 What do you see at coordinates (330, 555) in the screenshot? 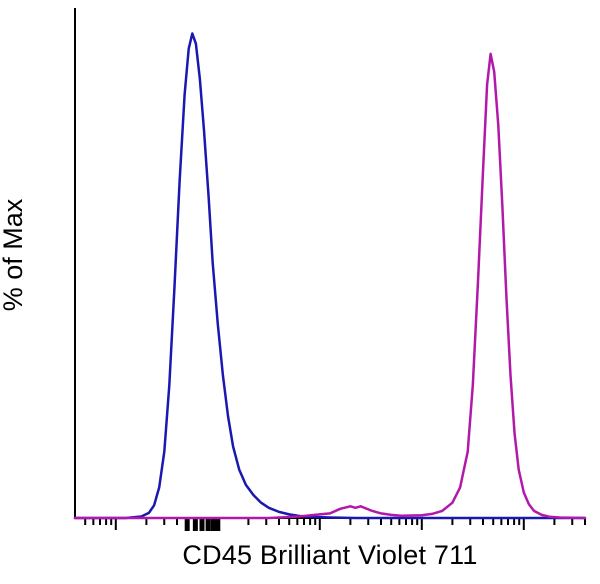
I see `x-axis-label: CD45 Brilliant Violet 711` at bounding box center [330, 555].